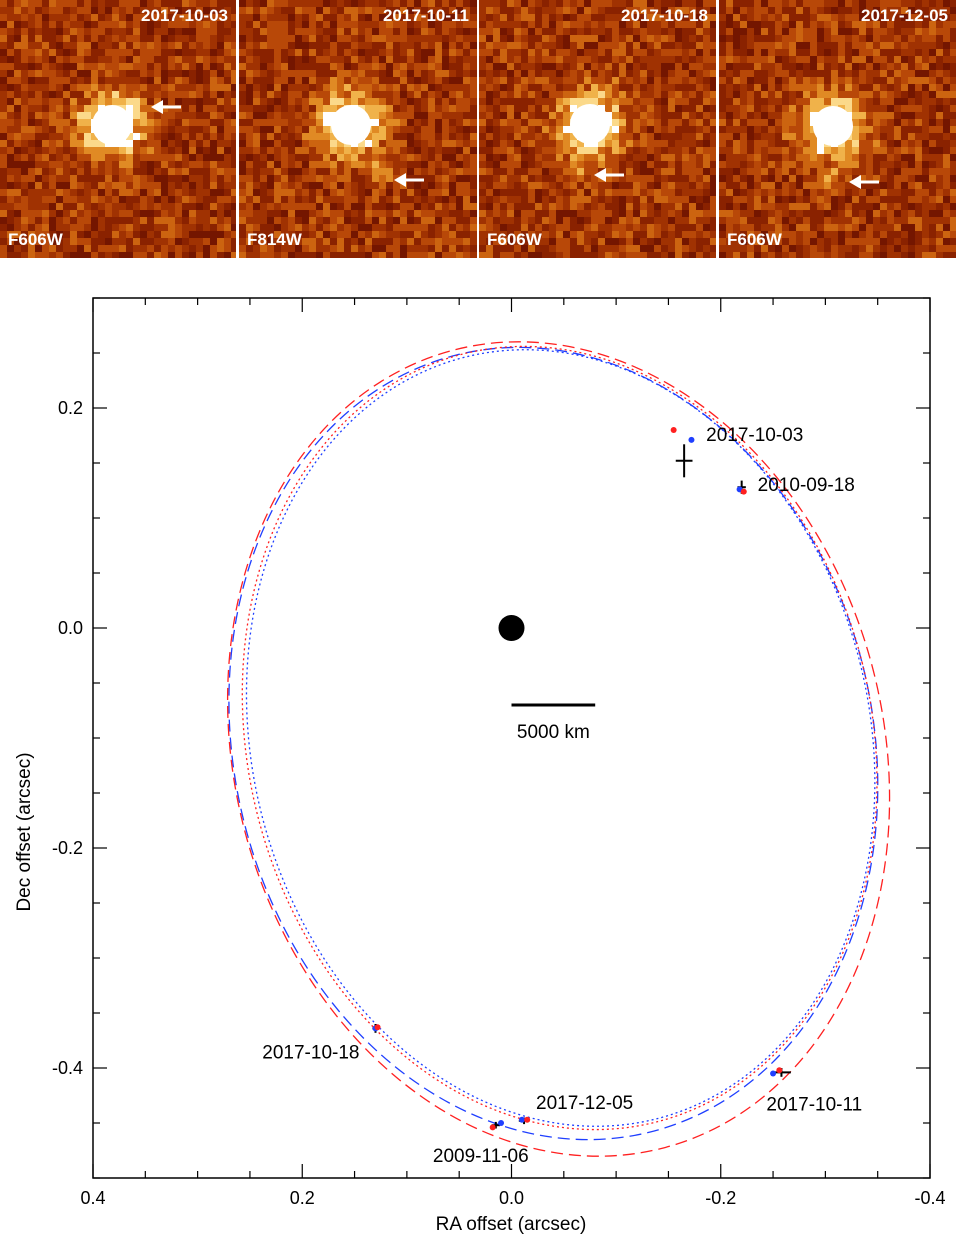 The image size is (956, 1250). What do you see at coordinates (310, 1052) in the screenshot?
I see `observation-label: 2017-10-18` at bounding box center [310, 1052].